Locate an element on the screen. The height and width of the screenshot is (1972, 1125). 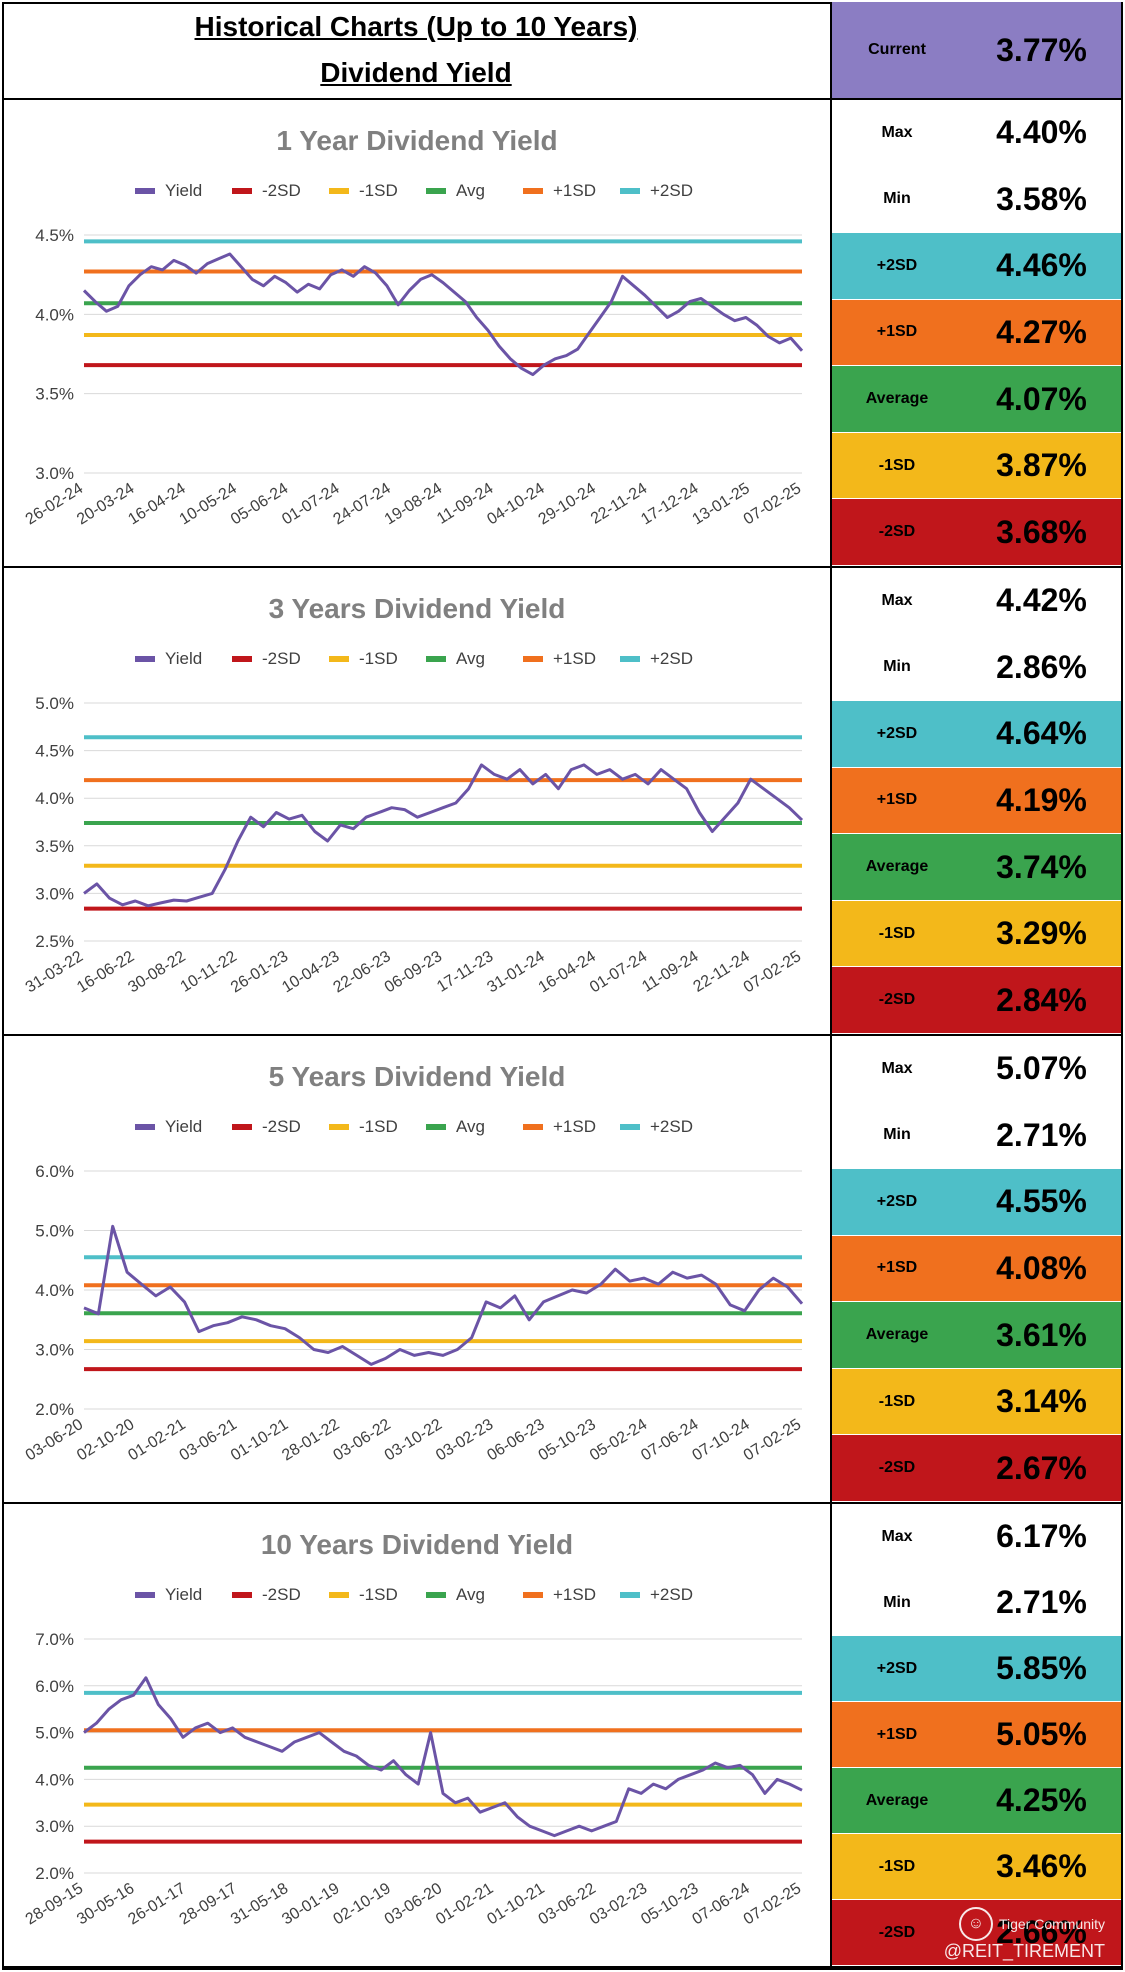
y-tick-label: 2.0% is located at coordinates (54, 1409).